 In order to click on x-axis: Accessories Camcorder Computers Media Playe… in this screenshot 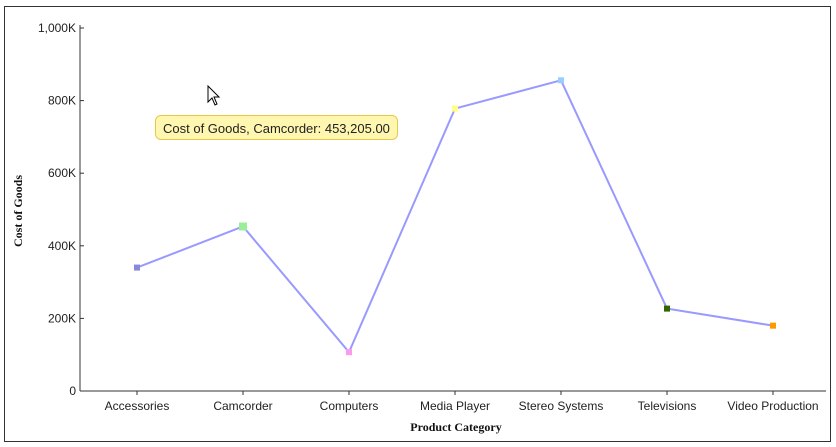, I will do `click(453, 401)`.